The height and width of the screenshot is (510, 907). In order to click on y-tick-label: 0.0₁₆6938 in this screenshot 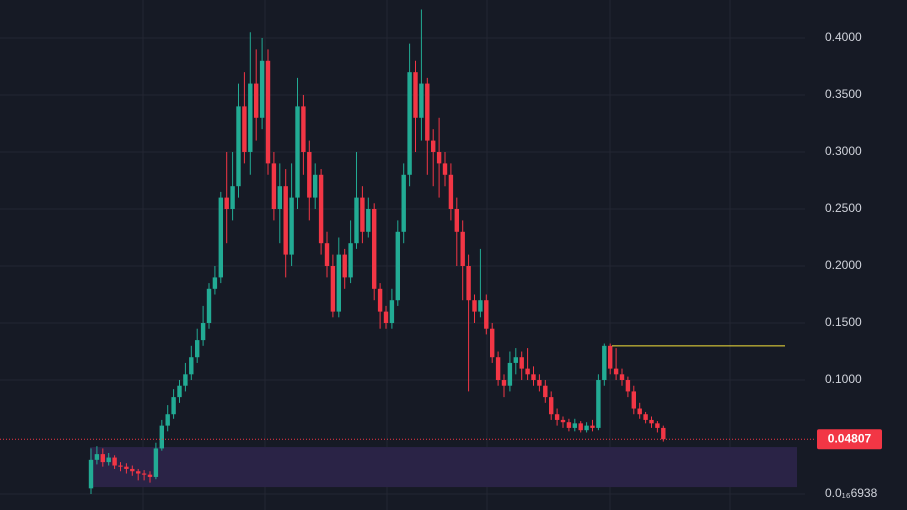, I will do `click(851, 493)`.